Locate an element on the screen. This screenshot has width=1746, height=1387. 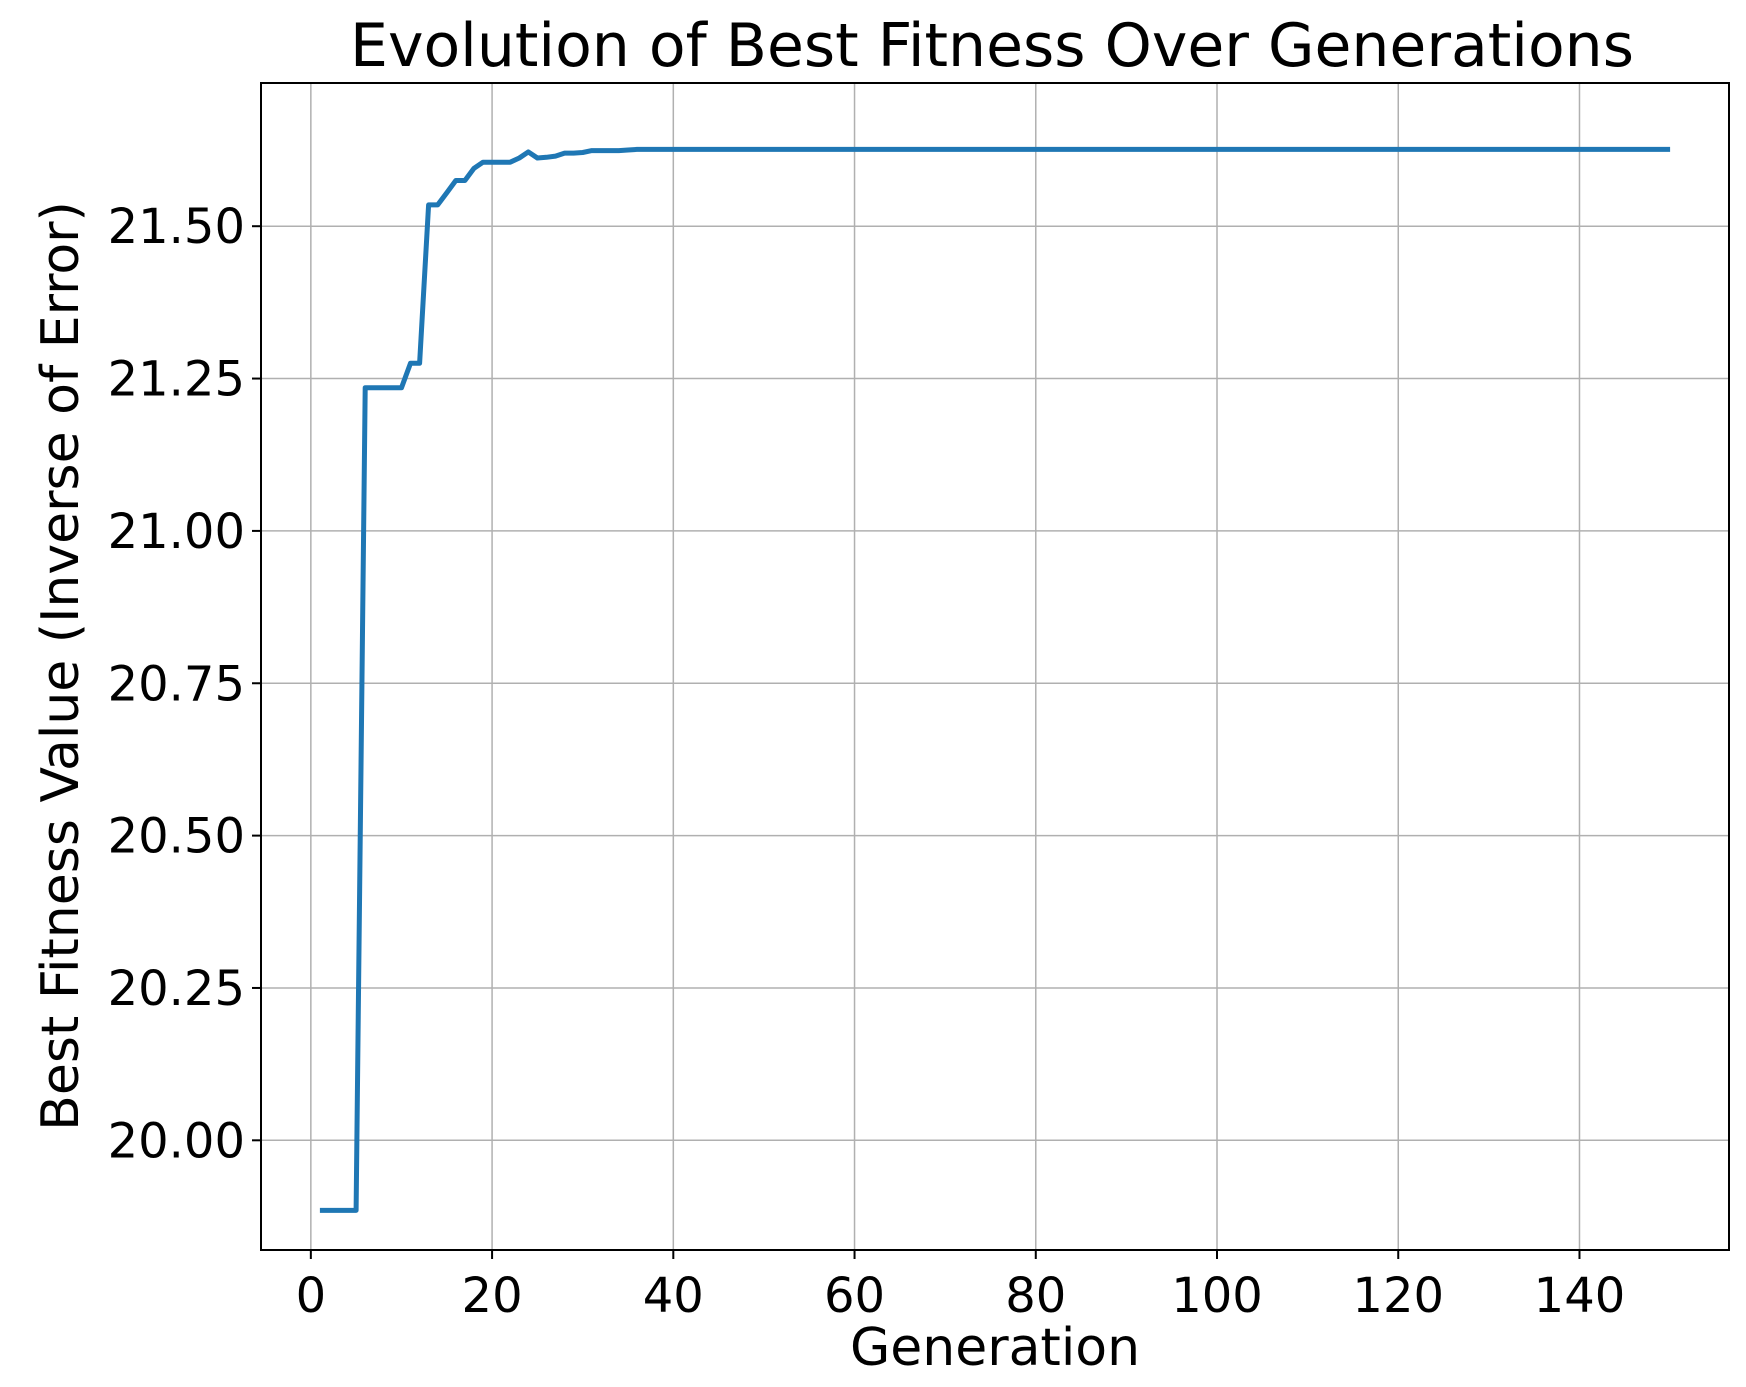
x-tick-label: 0 is located at coordinates (311, 1296).